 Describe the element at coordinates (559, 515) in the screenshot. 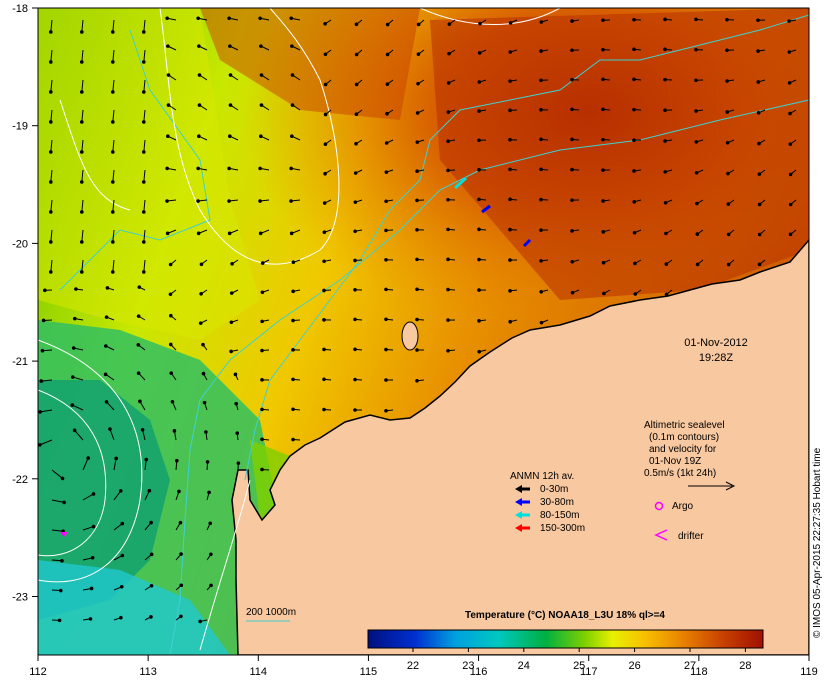

I see `anmn-legend-label: 80-150m` at that location.